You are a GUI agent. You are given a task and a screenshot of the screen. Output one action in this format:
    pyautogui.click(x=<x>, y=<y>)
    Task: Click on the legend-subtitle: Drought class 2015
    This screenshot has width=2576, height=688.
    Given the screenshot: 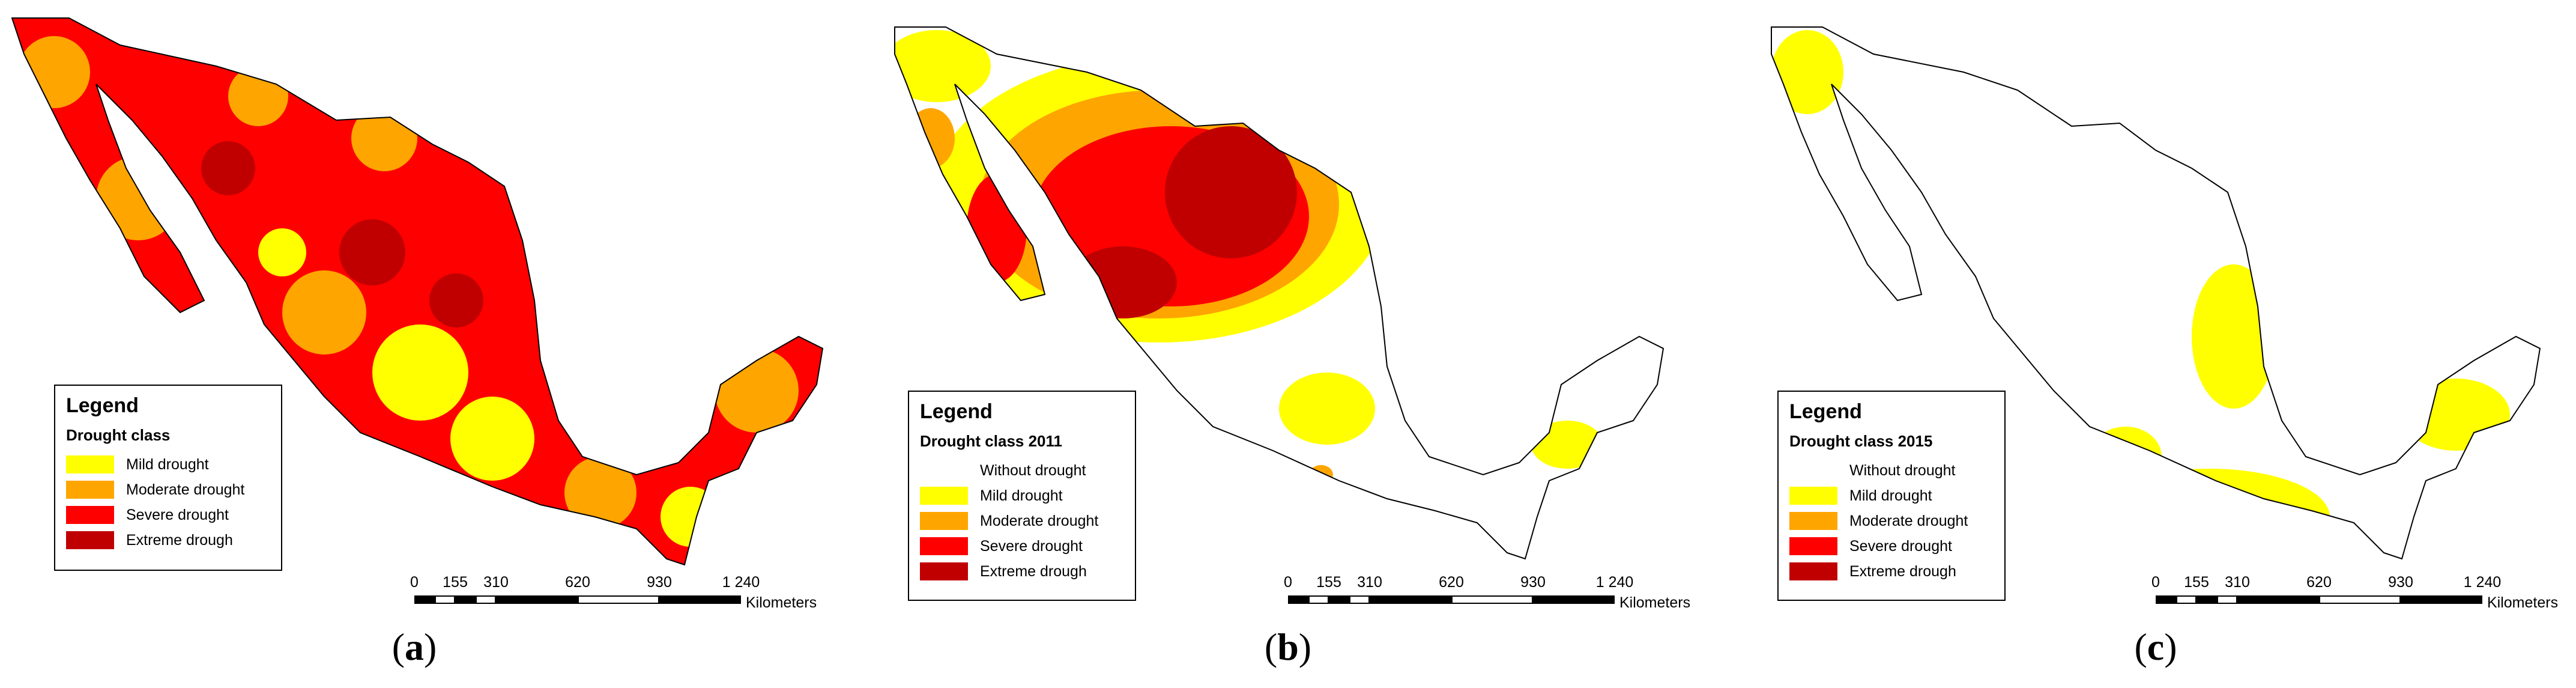 What is the action you would take?
    pyautogui.click(x=1861, y=441)
    